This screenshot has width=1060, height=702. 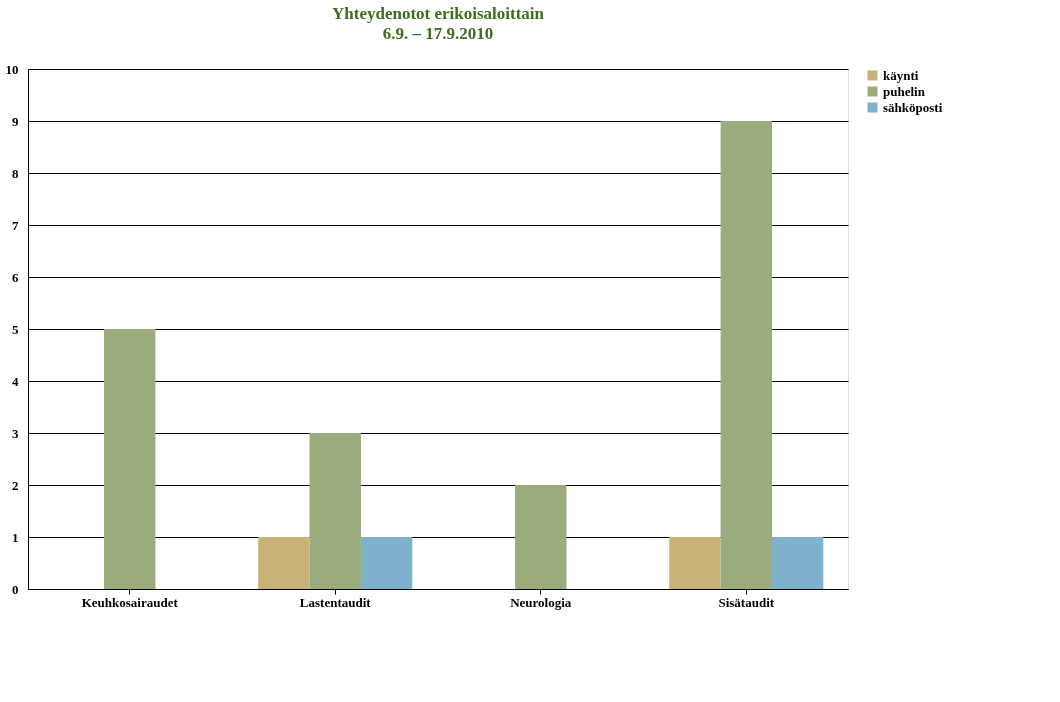 What do you see at coordinates (15, 277) in the screenshot?
I see `y-tick-label: 6` at bounding box center [15, 277].